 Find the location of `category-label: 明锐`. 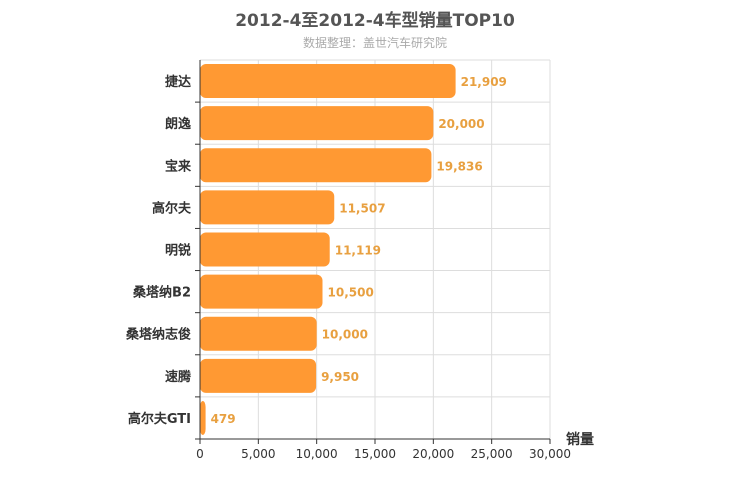

category-label: 明锐 is located at coordinates (178, 251).